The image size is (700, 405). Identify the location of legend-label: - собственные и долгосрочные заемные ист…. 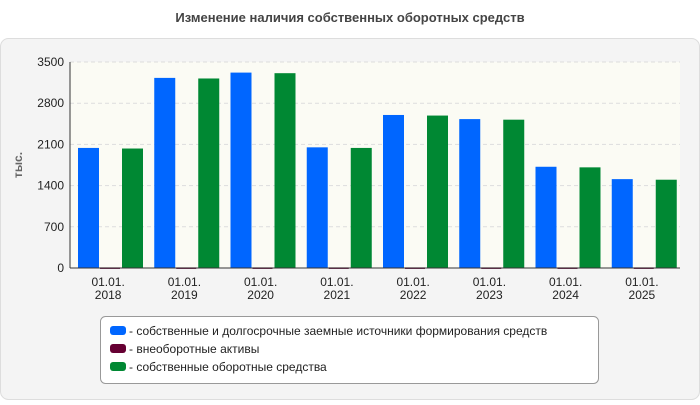
(338, 331).